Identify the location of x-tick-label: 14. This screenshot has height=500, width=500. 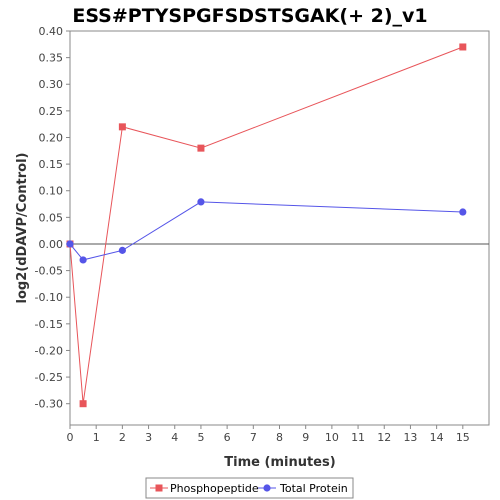
(437, 437).